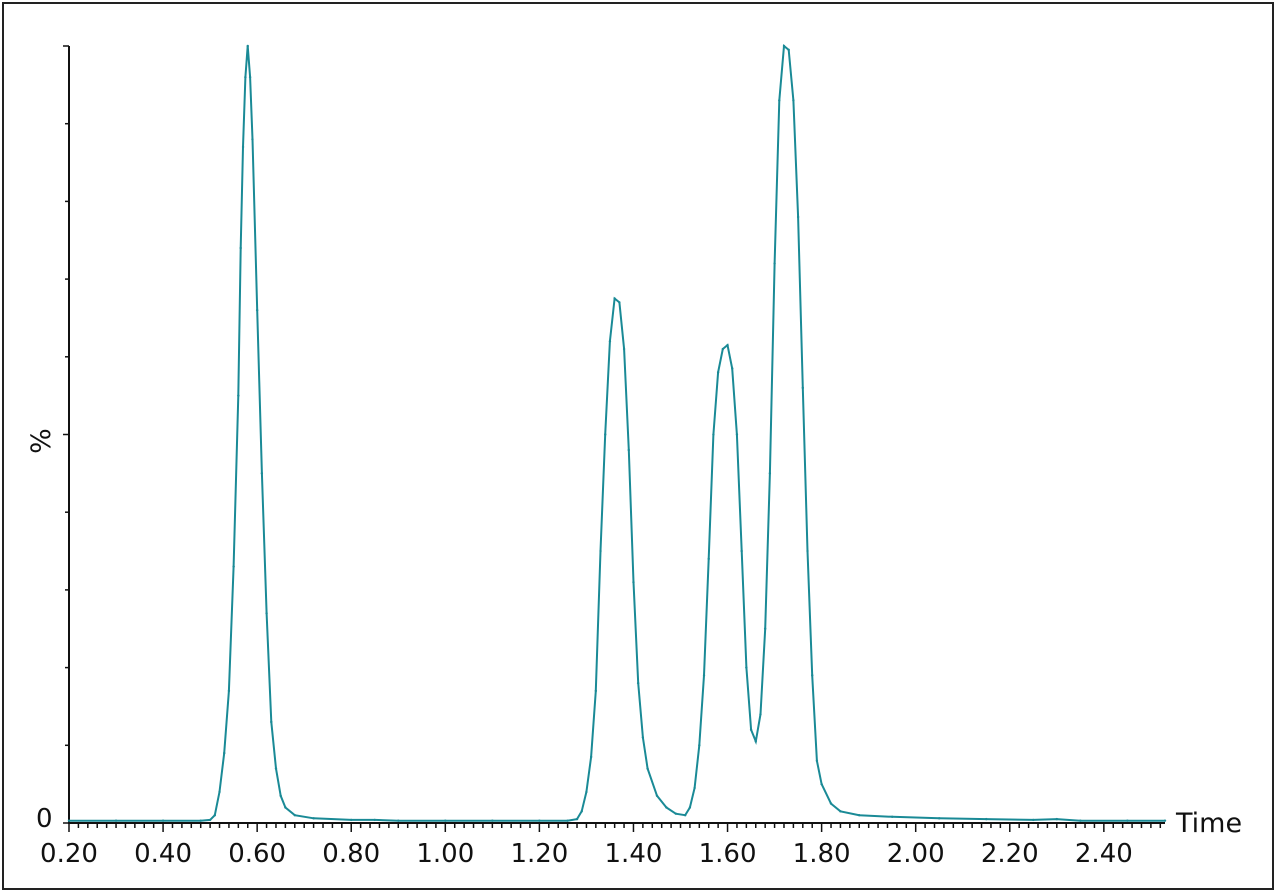  Describe the element at coordinates (44, 819) in the screenshot. I see `y-zero-label: 0` at that location.